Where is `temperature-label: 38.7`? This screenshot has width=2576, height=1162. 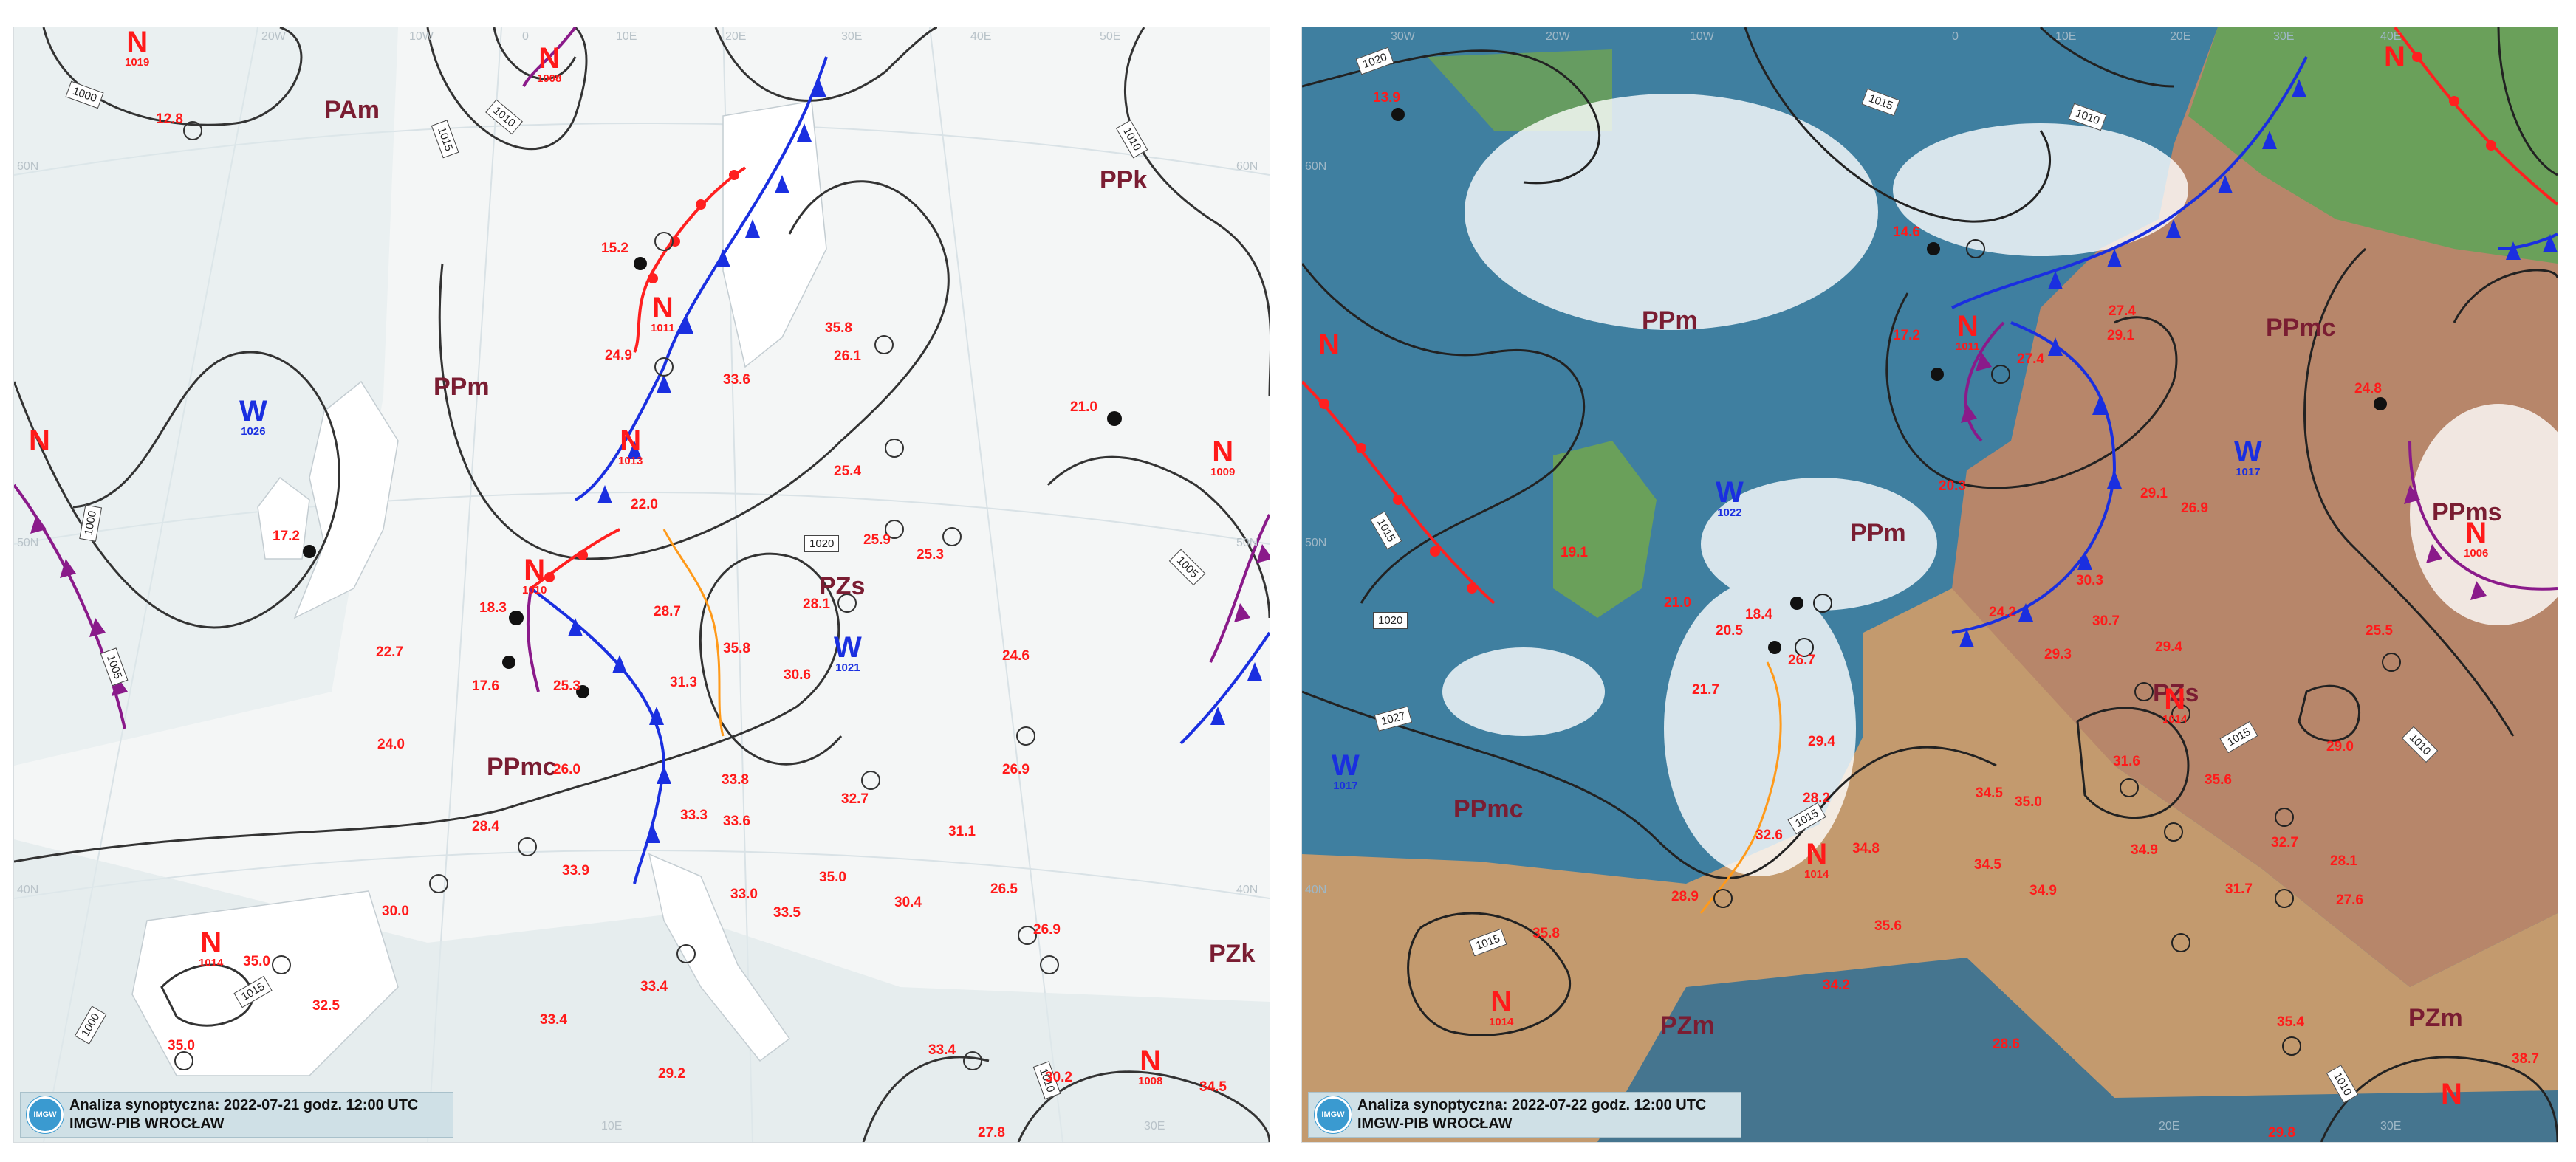
temperature-label: 38.7 is located at coordinates (2525, 1059).